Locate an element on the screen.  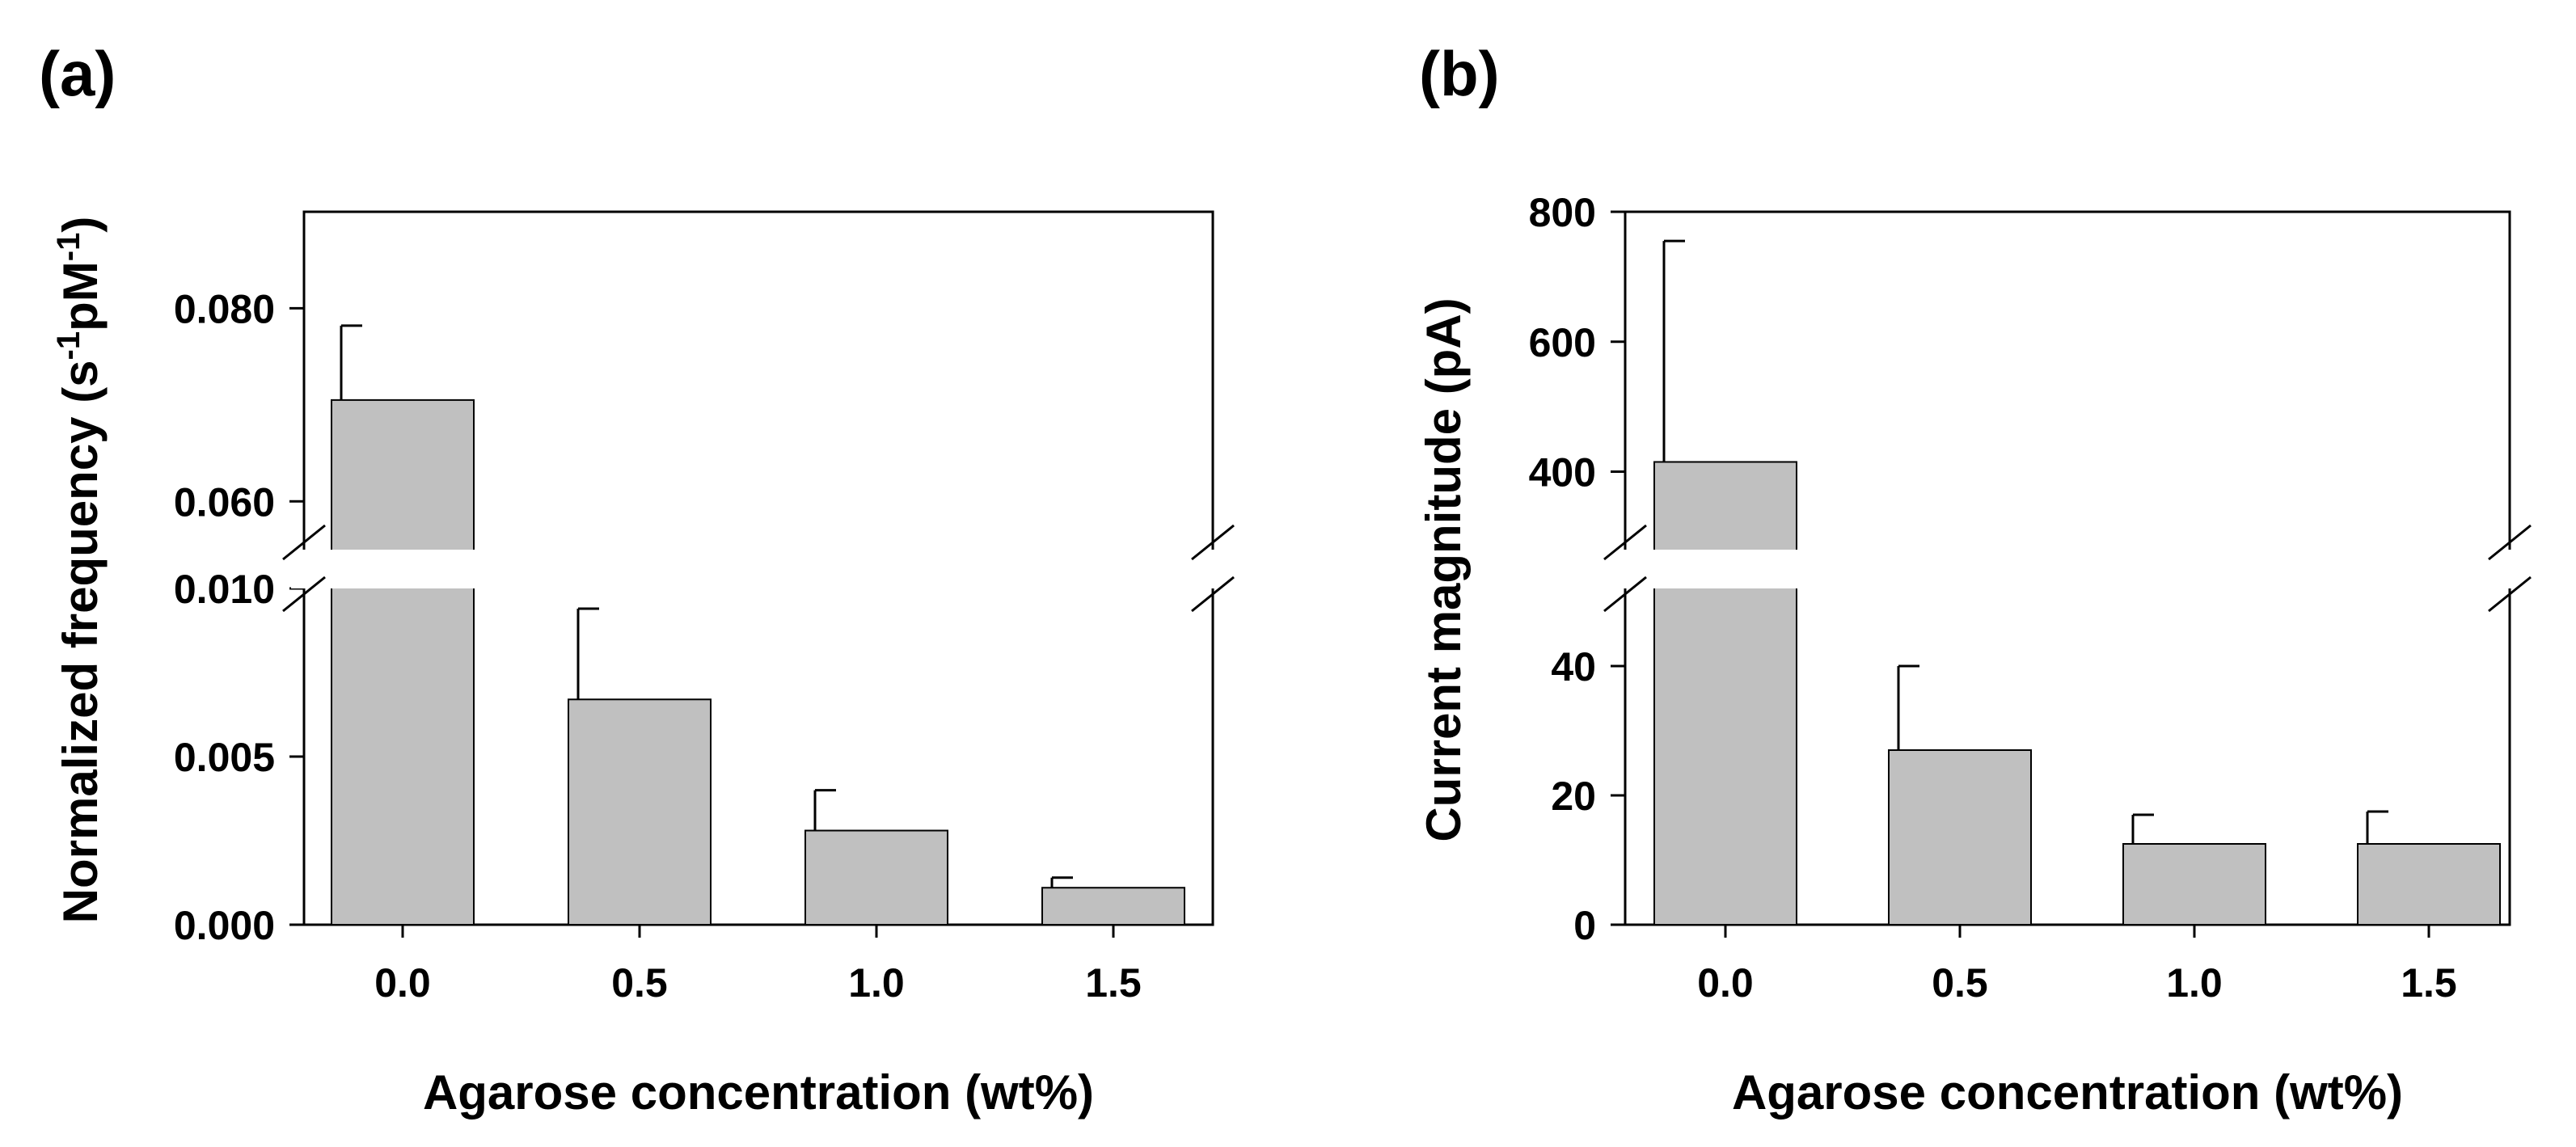
panel-b-axis-break-right-top is located at coordinates (2510, 542).